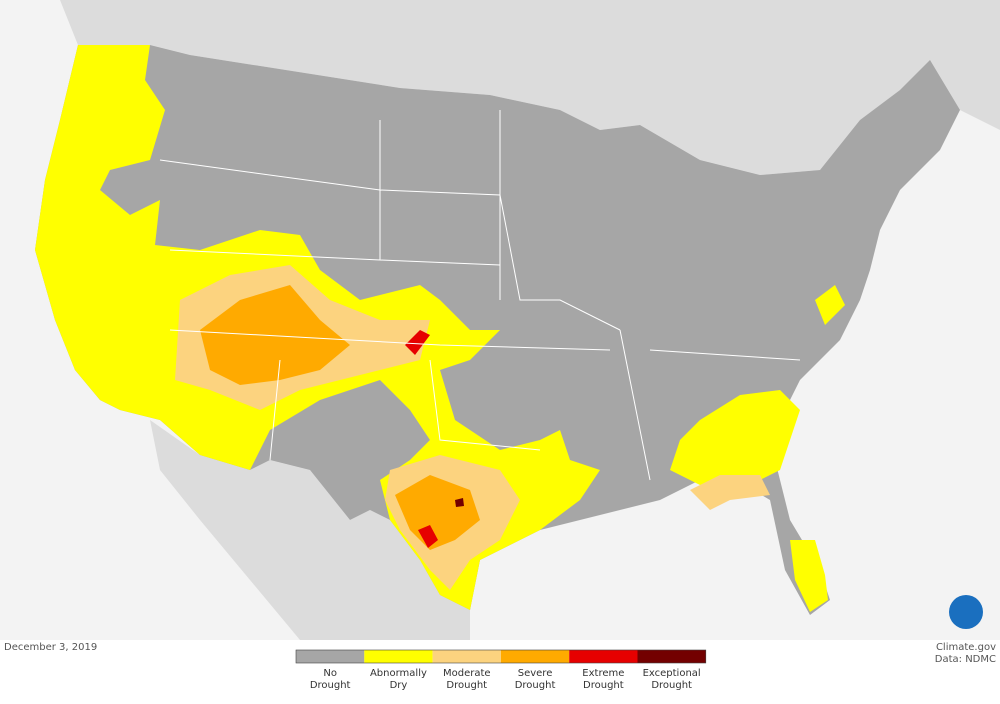 This screenshot has height=704, width=1000. What do you see at coordinates (603, 673) in the screenshot?
I see `legend-label: Extreme` at bounding box center [603, 673].